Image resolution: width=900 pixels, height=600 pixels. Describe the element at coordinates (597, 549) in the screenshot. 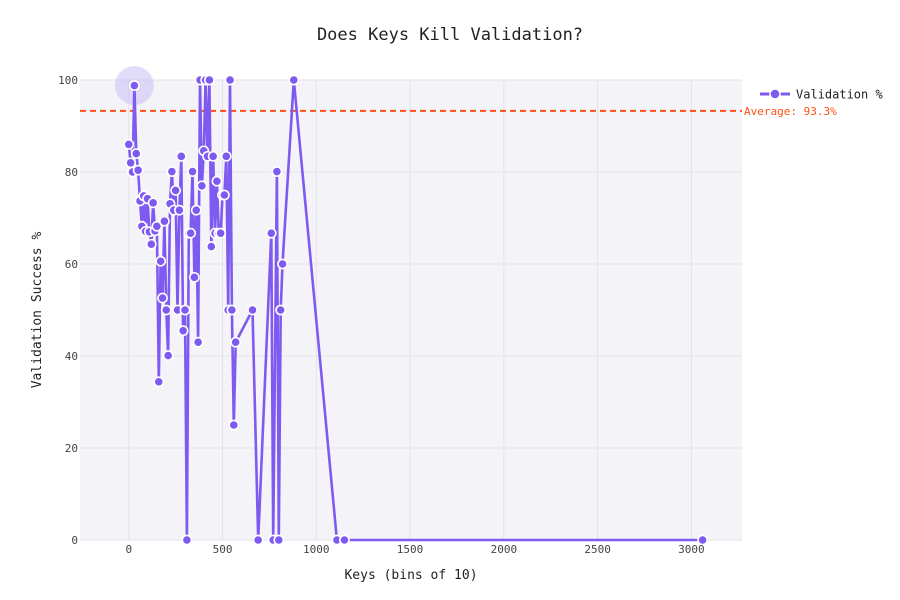

I see `x-tick-label: 2500` at that location.